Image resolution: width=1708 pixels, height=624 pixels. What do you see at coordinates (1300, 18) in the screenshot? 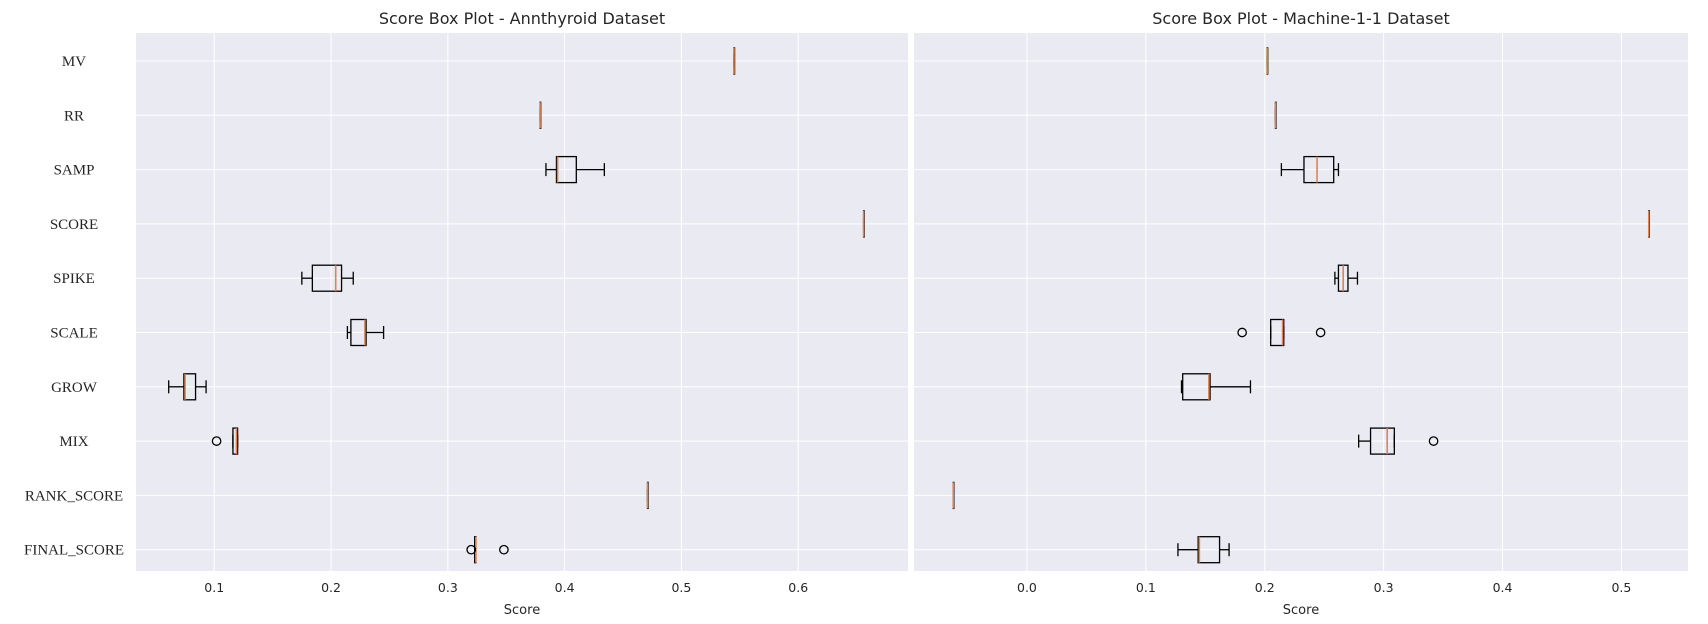
I see `chart-title: Score Box Plot - Machine-1-1 Dataset` at bounding box center [1300, 18].